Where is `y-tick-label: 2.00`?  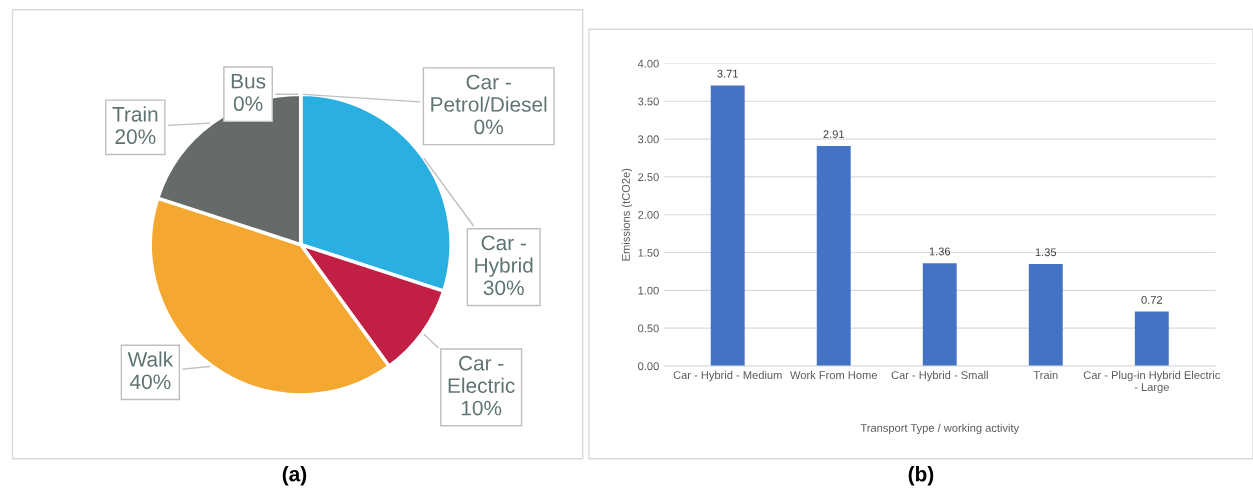 y-tick-label: 2.00 is located at coordinates (648, 214).